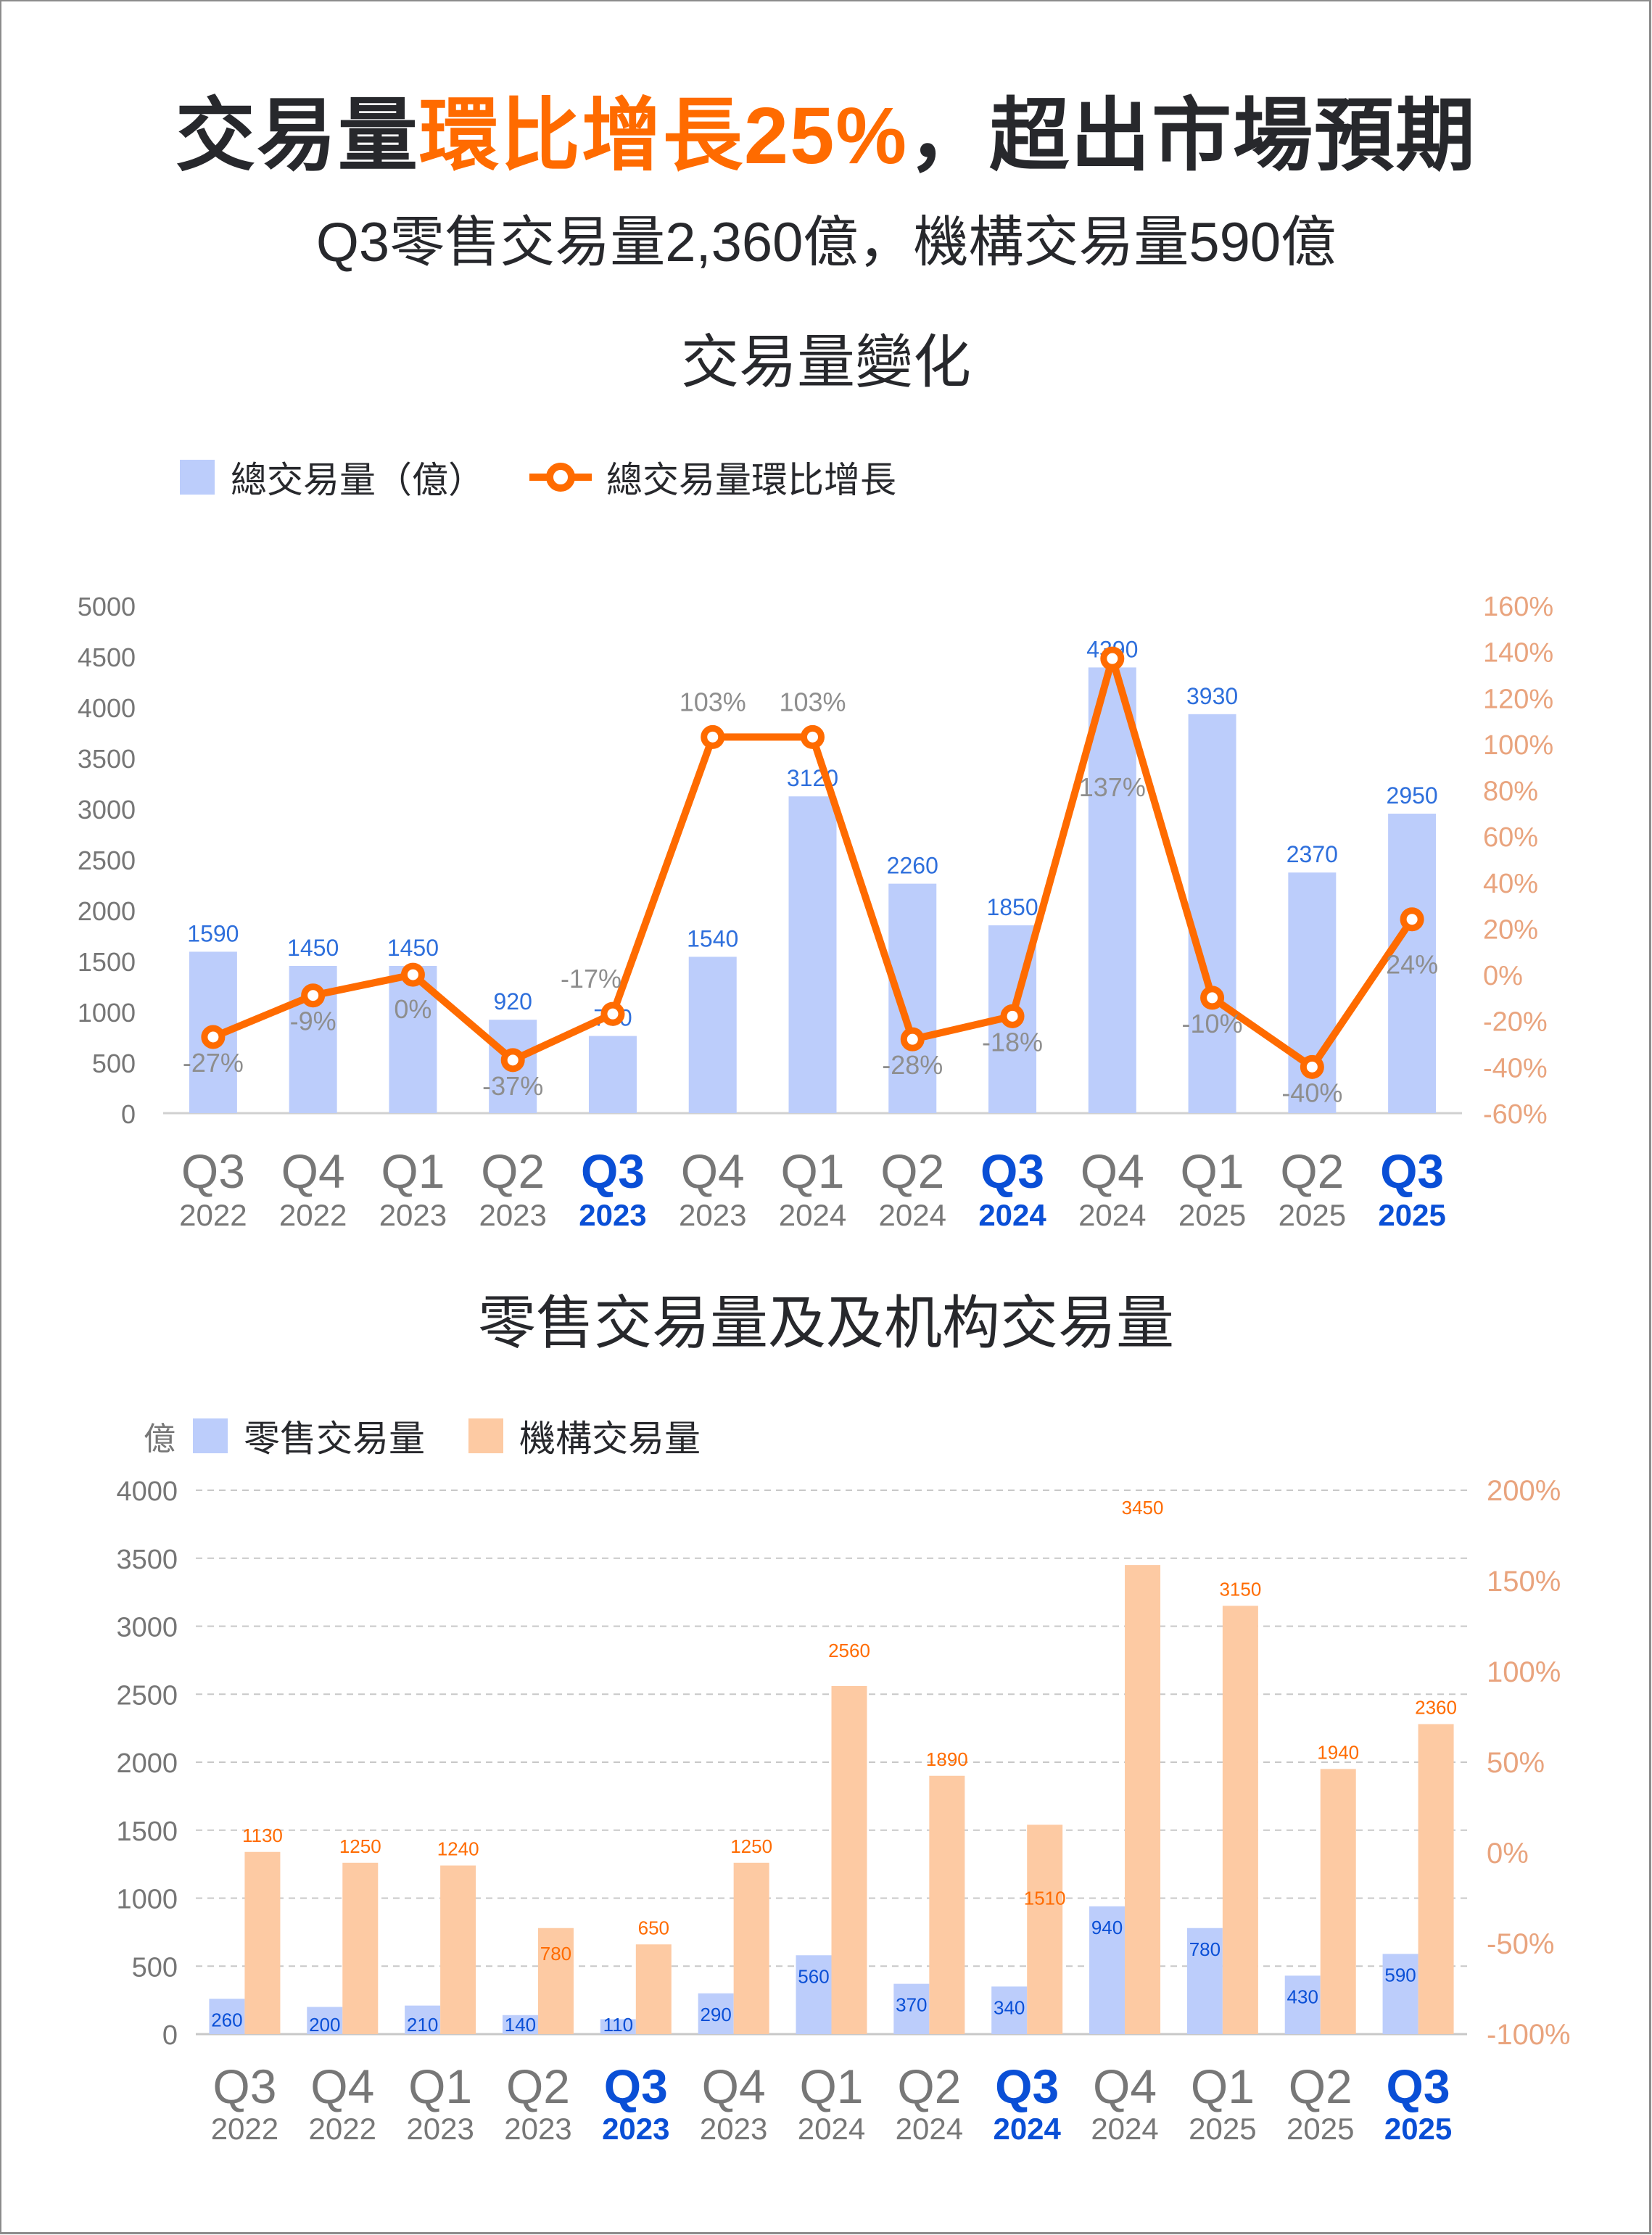 This screenshot has width=1652, height=2235. What do you see at coordinates (713, 701) in the screenshot?
I see `growth-value-label: 103%` at bounding box center [713, 701].